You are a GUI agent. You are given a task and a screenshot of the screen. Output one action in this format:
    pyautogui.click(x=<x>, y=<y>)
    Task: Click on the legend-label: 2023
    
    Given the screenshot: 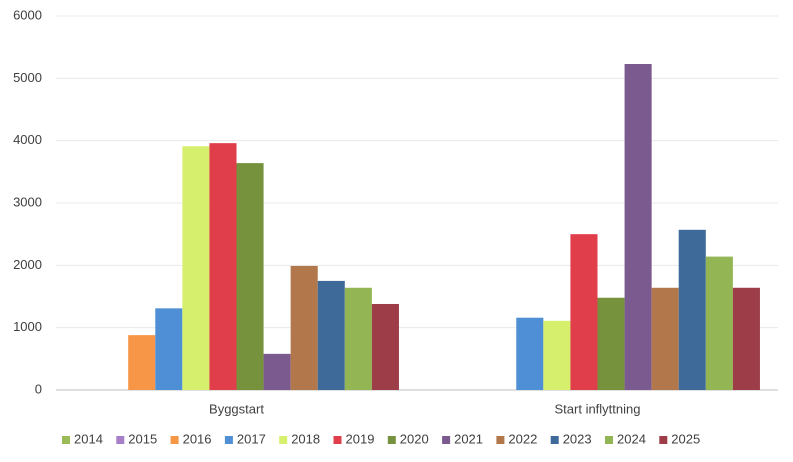 What is the action you would take?
    pyautogui.click(x=577, y=438)
    